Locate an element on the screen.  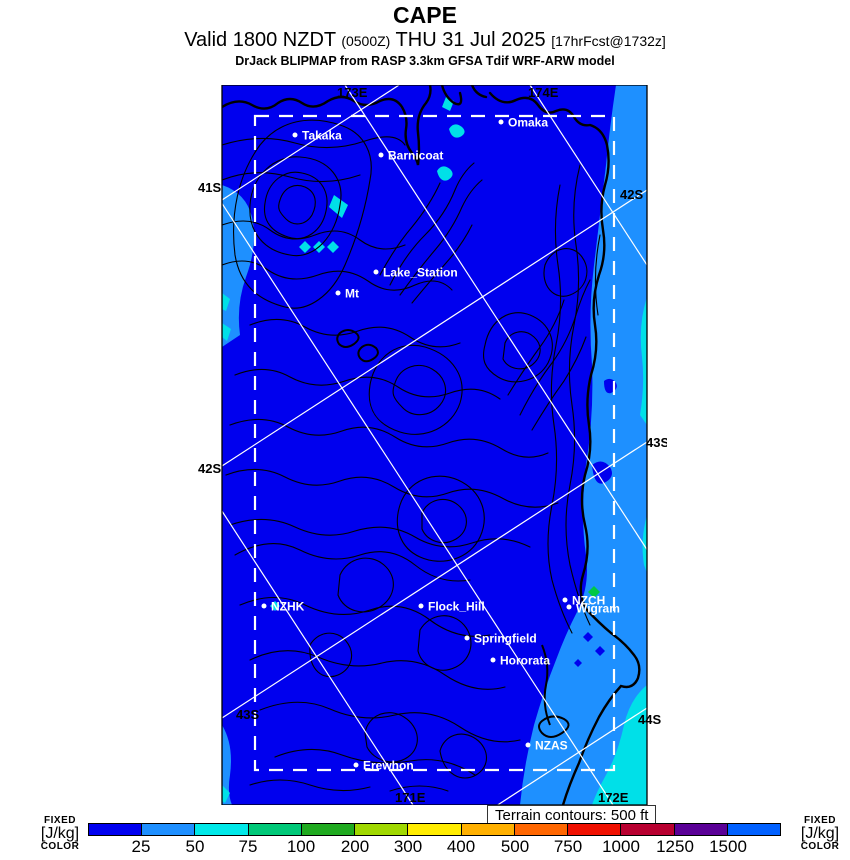
scale-tick: 50 is located at coordinates (195, 846).